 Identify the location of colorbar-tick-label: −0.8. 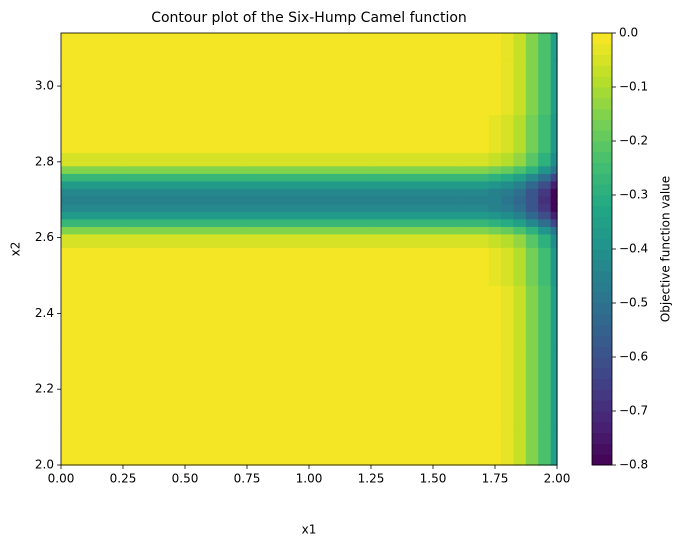
(633, 465).